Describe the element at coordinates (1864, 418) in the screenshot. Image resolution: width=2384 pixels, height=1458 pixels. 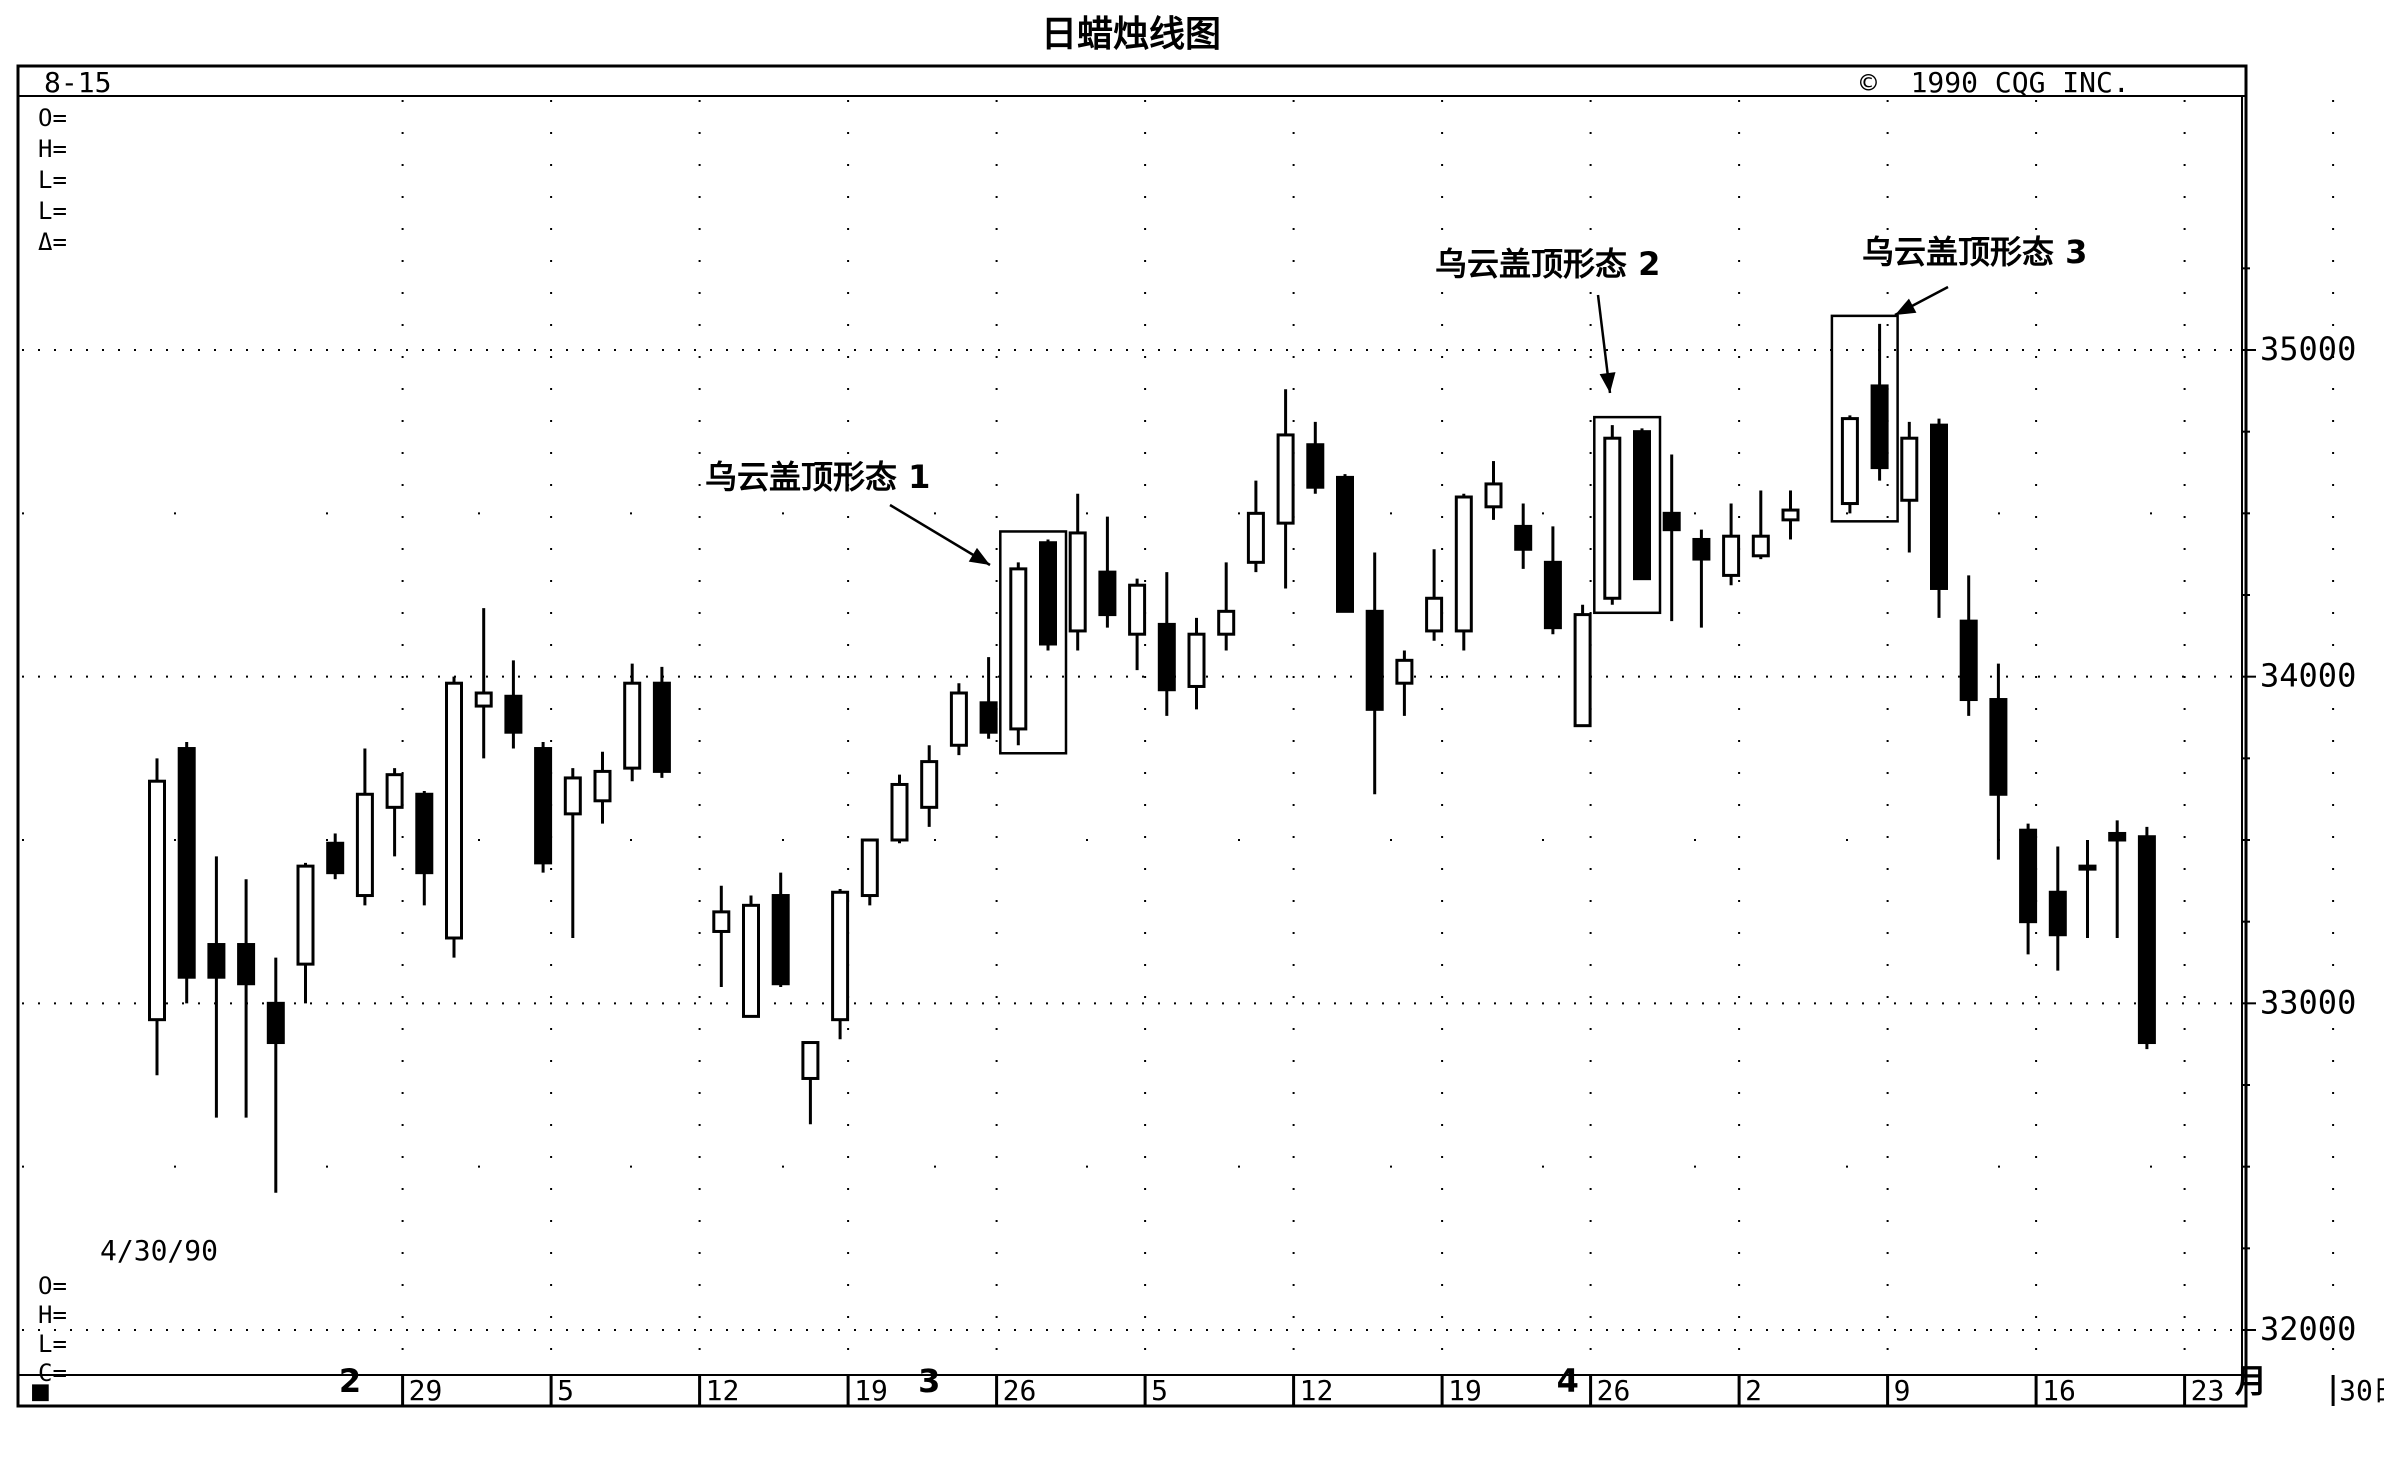
I see `pattern-box` at that location.